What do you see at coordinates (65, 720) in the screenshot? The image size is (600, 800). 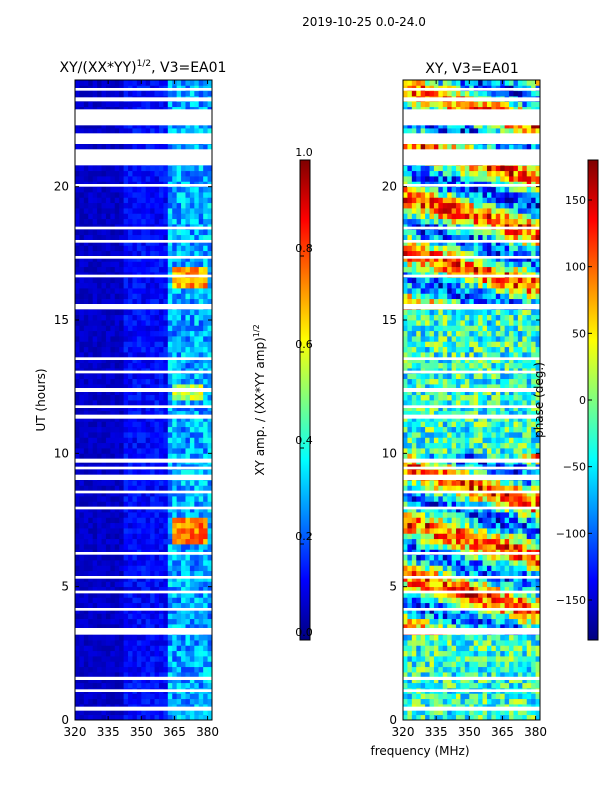 I see `y-tick-label: 0` at bounding box center [65, 720].